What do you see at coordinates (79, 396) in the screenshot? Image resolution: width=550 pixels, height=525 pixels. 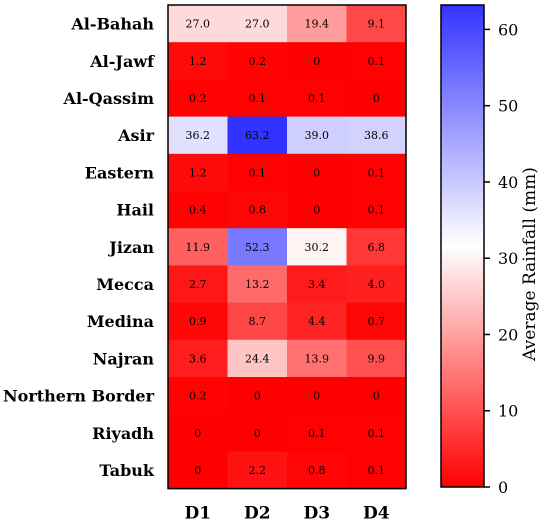 I see `region-label: Northern Border` at bounding box center [79, 396].